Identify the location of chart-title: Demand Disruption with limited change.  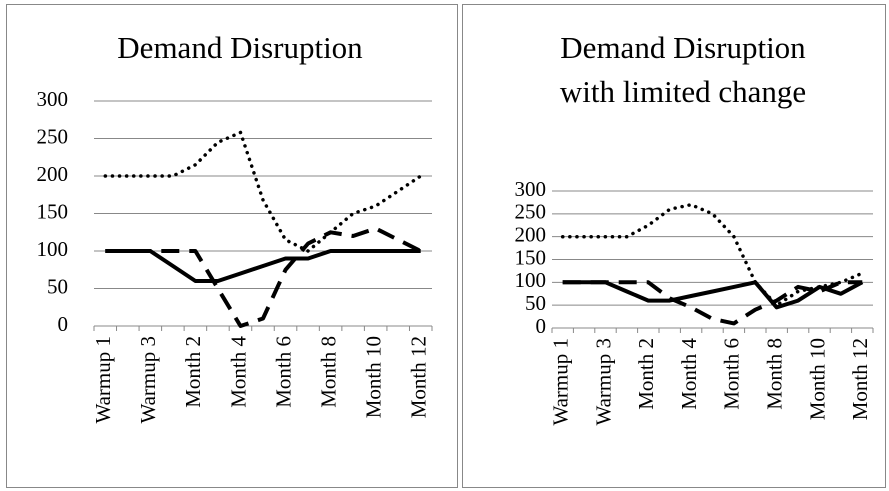
(683, 69).